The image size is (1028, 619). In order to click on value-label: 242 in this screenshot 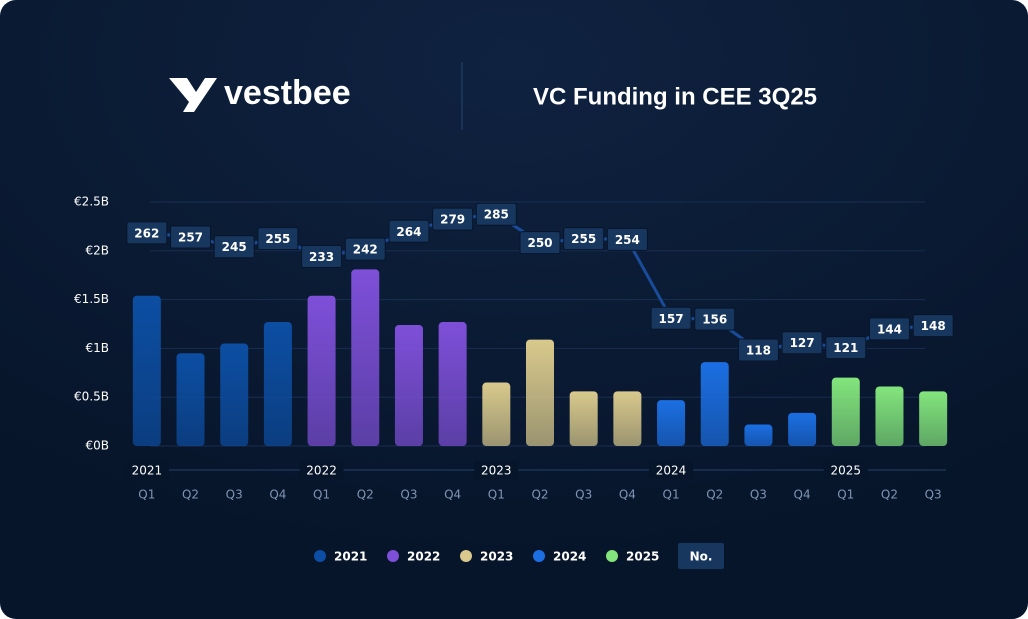, I will do `click(365, 250)`.